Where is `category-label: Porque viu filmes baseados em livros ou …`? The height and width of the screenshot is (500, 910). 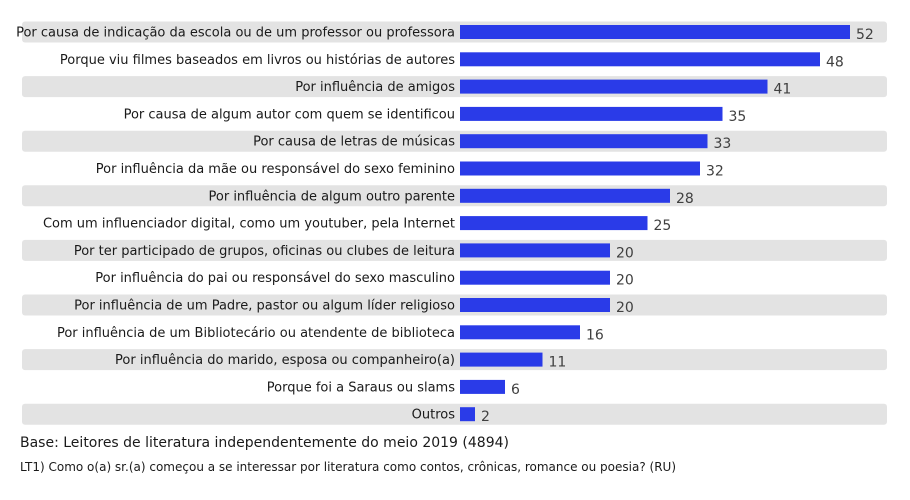
category-label: Porque viu filmes baseados em livros ou … is located at coordinates (257, 60).